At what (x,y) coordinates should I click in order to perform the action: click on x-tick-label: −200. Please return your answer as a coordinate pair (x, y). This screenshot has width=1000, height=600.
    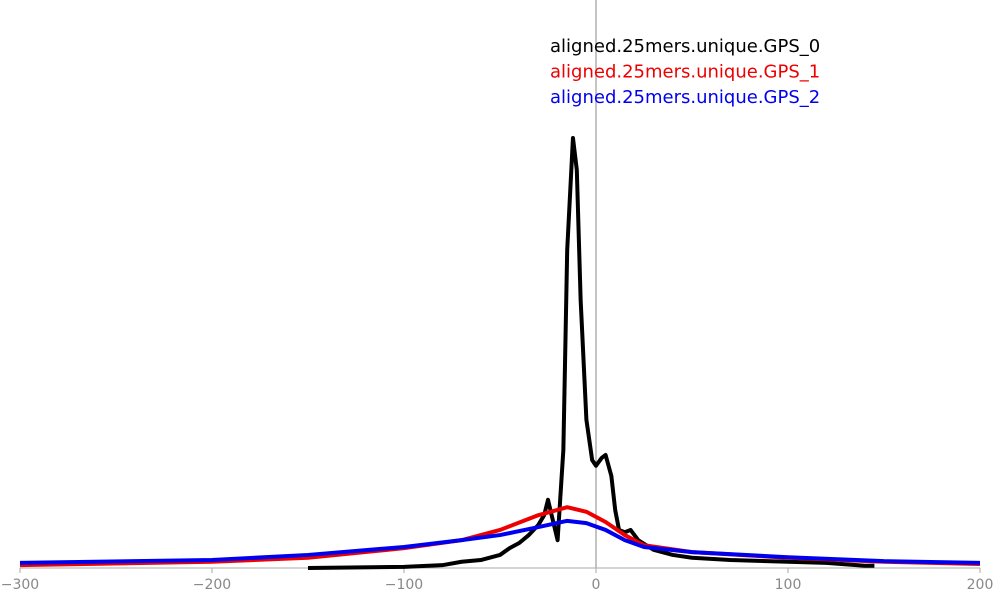
    Looking at the image, I should click on (212, 585).